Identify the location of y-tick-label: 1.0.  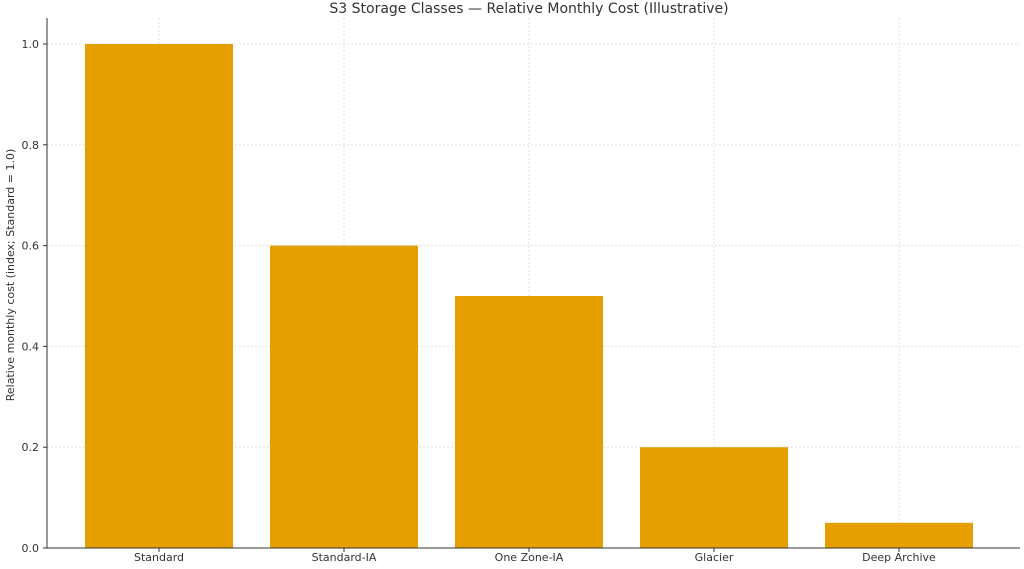
(31, 44).